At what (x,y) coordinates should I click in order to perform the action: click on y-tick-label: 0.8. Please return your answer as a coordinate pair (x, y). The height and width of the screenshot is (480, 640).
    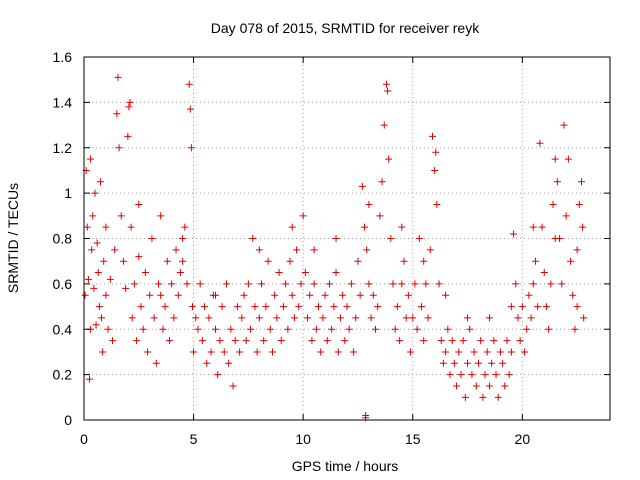
    Looking at the image, I should click on (63, 239).